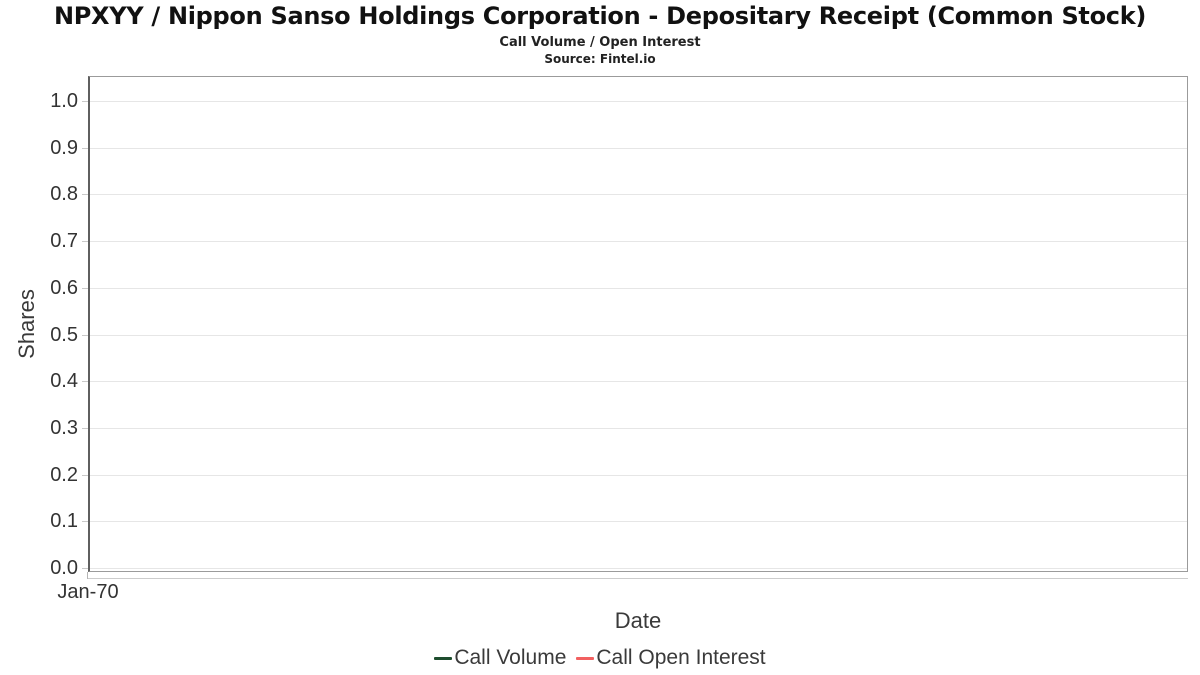  I want to click on chart-subtitle: Call Volume / Open Interest, so click(600, 42).